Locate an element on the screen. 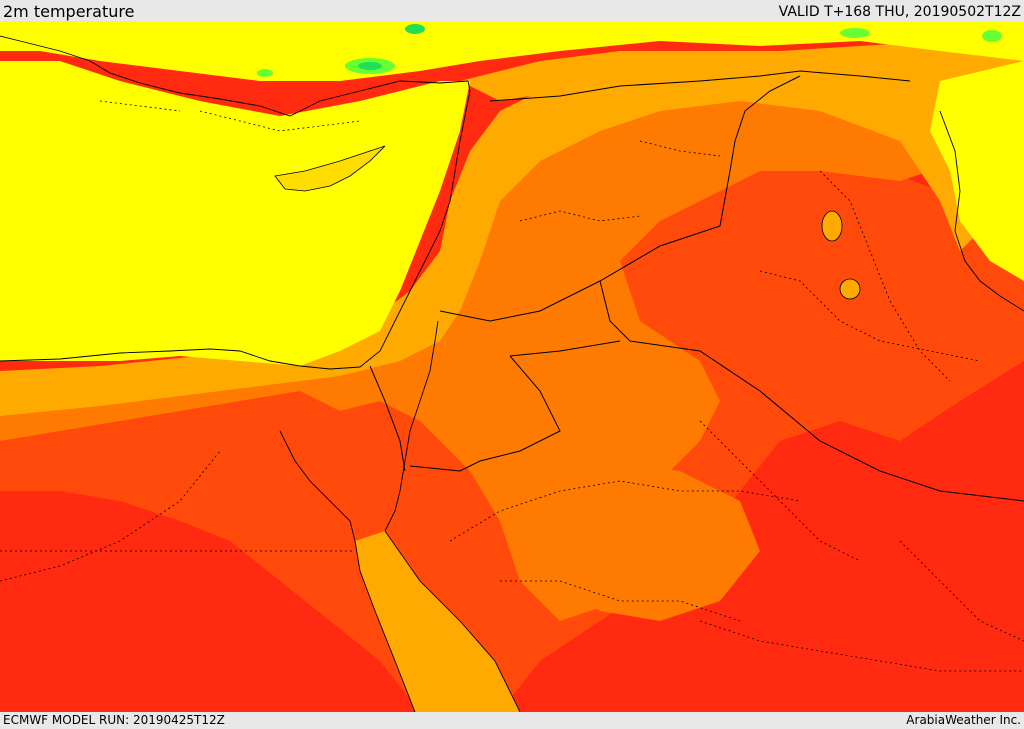  valid-time: VALID T+168 THU, 20190502T12Z is located at coordinates (899, 12).